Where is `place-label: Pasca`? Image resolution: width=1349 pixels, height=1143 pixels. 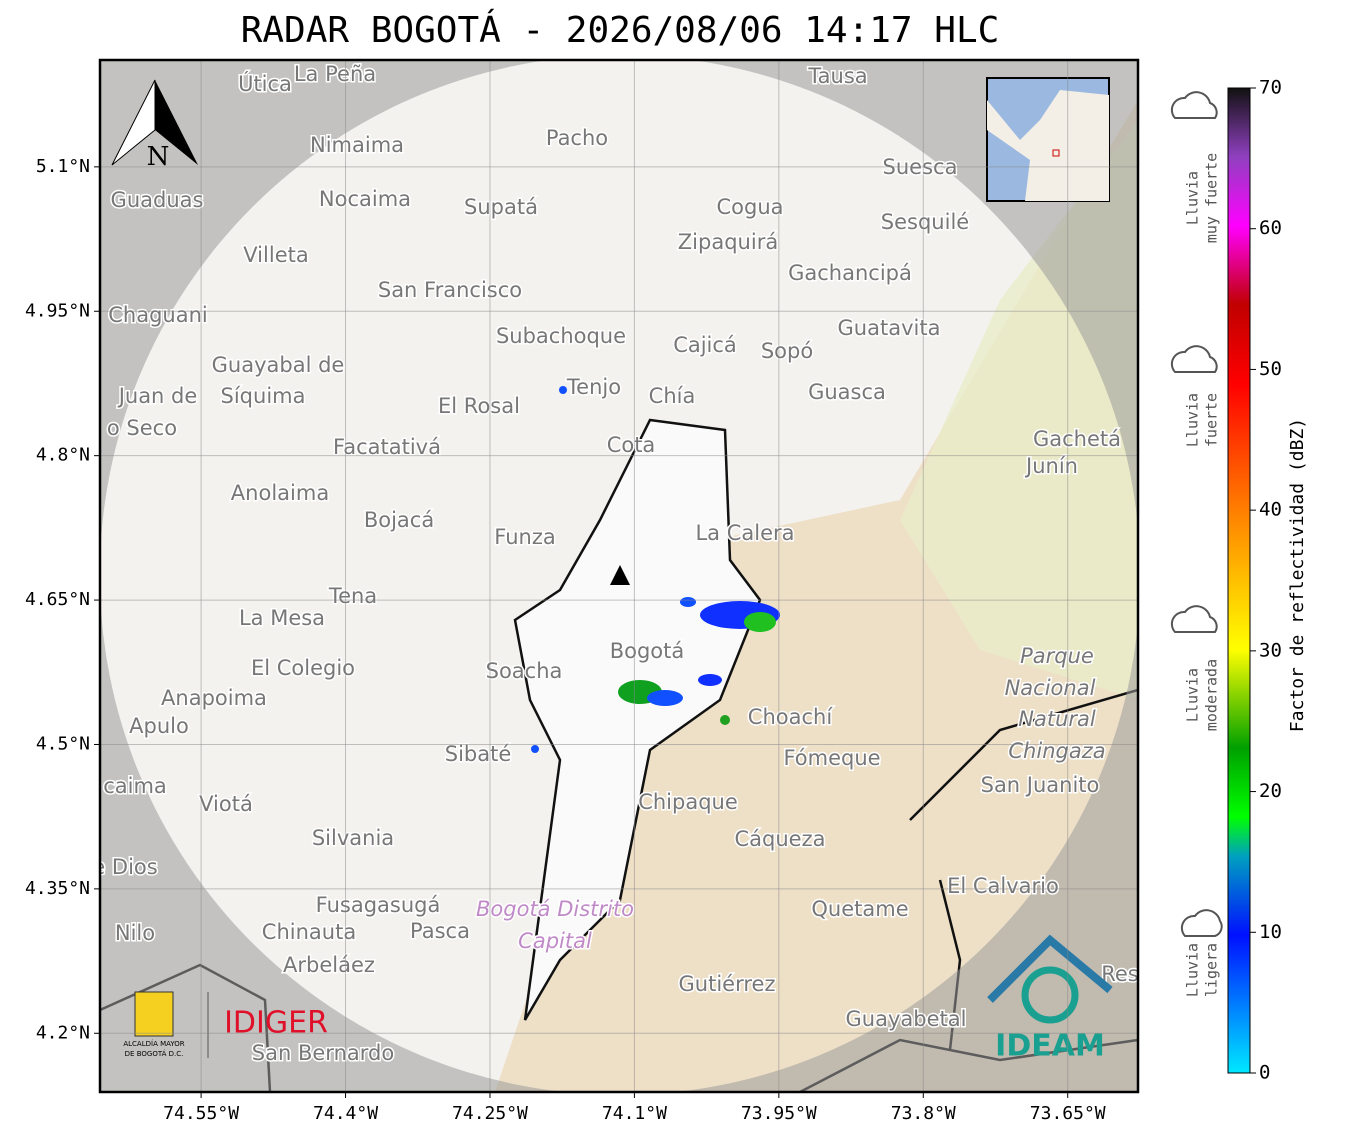 place-label: Pasca is located at coordinates (440, 931).